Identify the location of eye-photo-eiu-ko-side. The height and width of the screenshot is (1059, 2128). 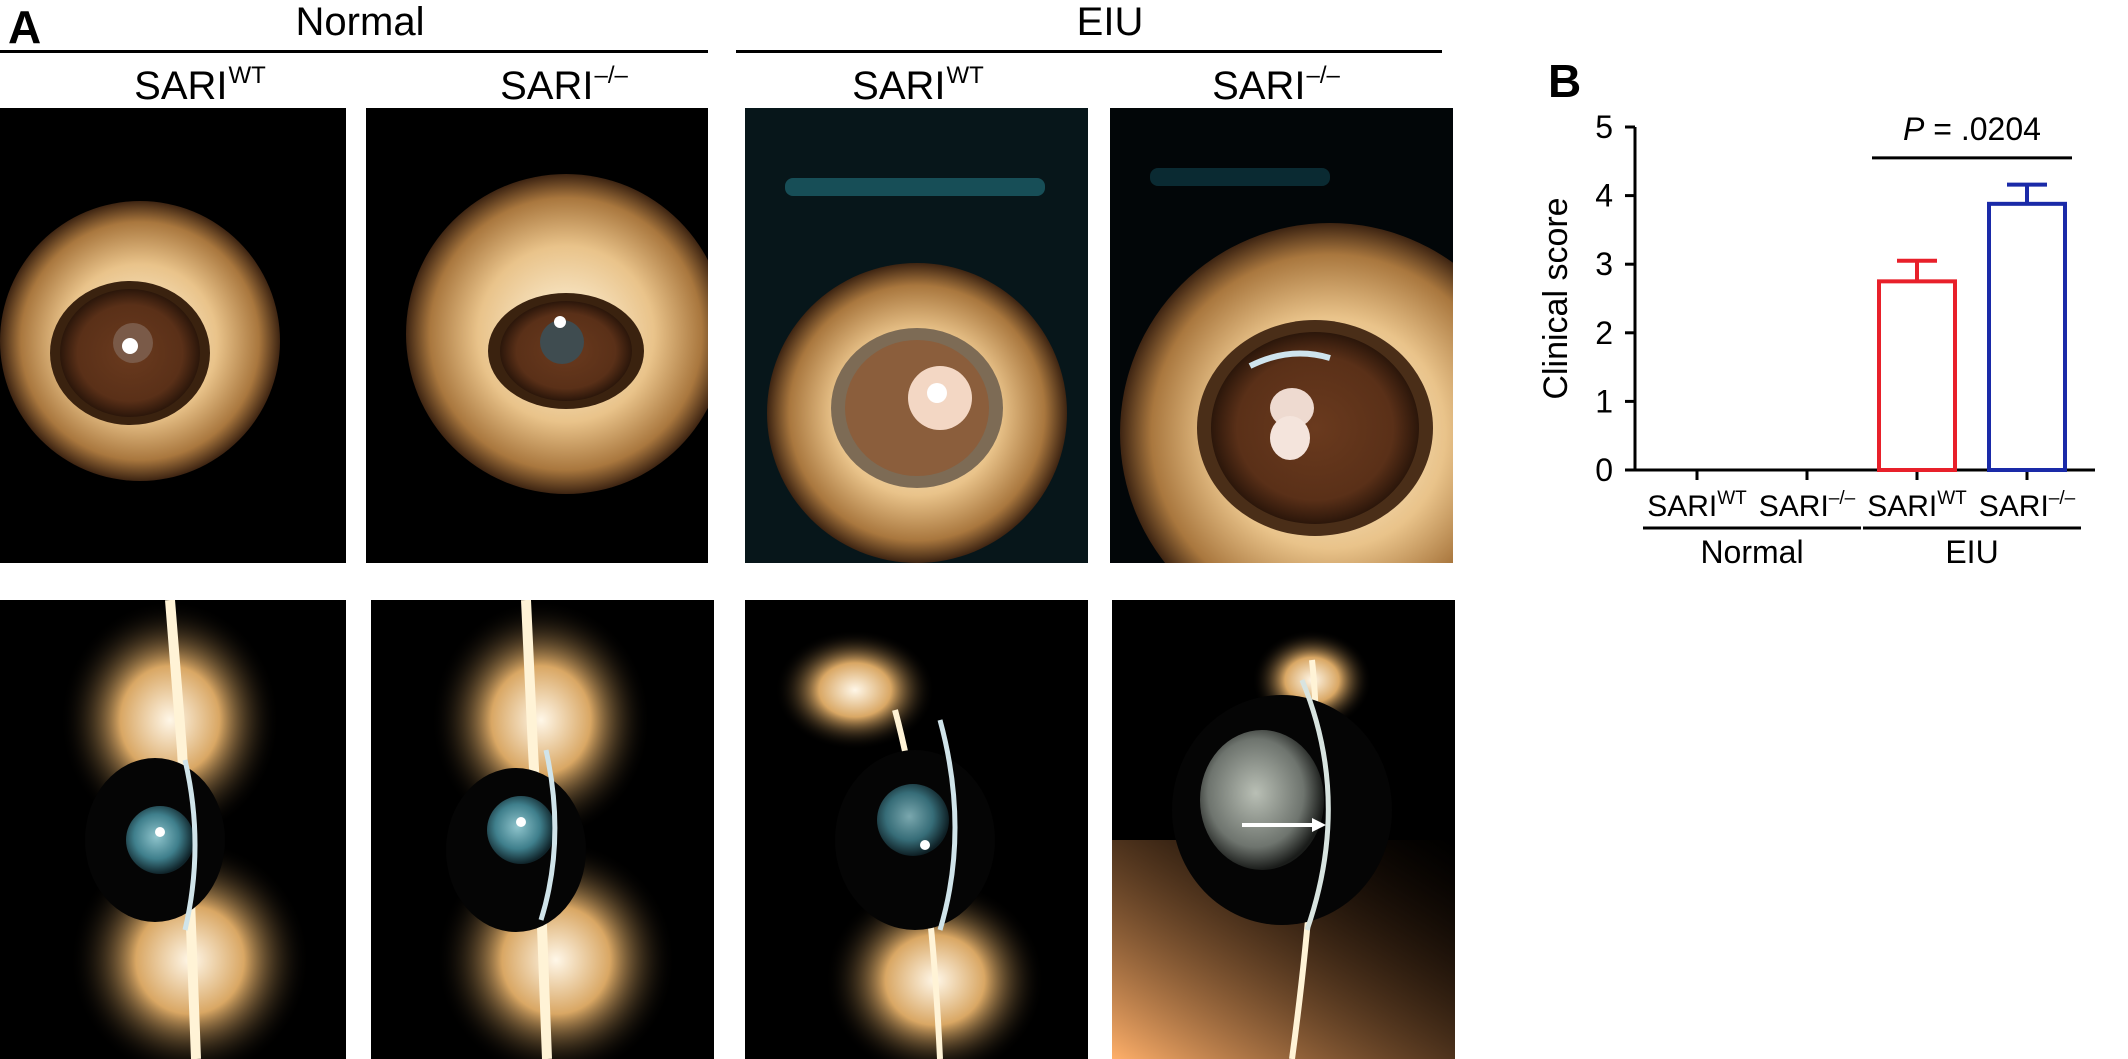
(1283, 829).